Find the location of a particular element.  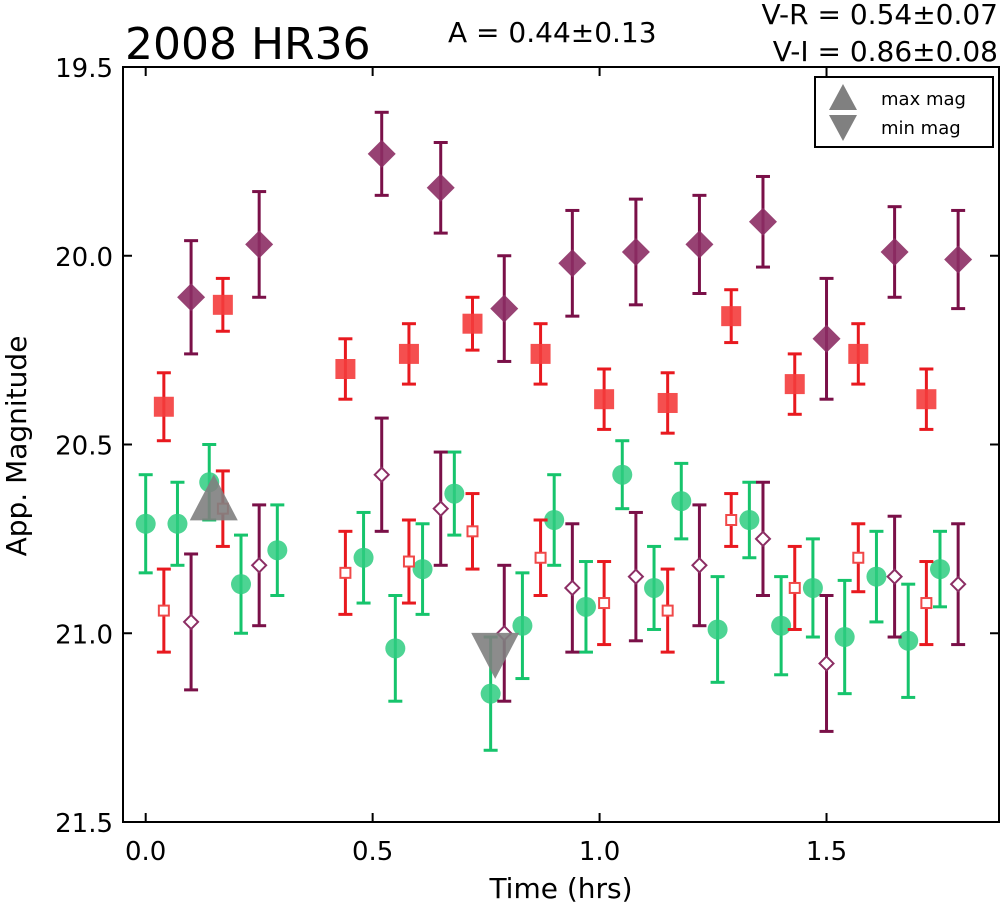

y-tick-label: 19.5 is located at coordinates (84, 69).